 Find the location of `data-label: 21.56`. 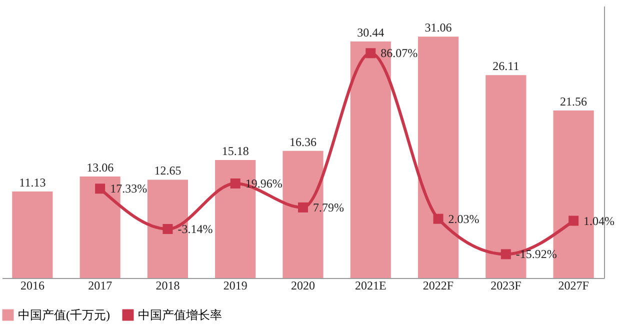

data-label: 21.56 is located at coordinates (574, 101).